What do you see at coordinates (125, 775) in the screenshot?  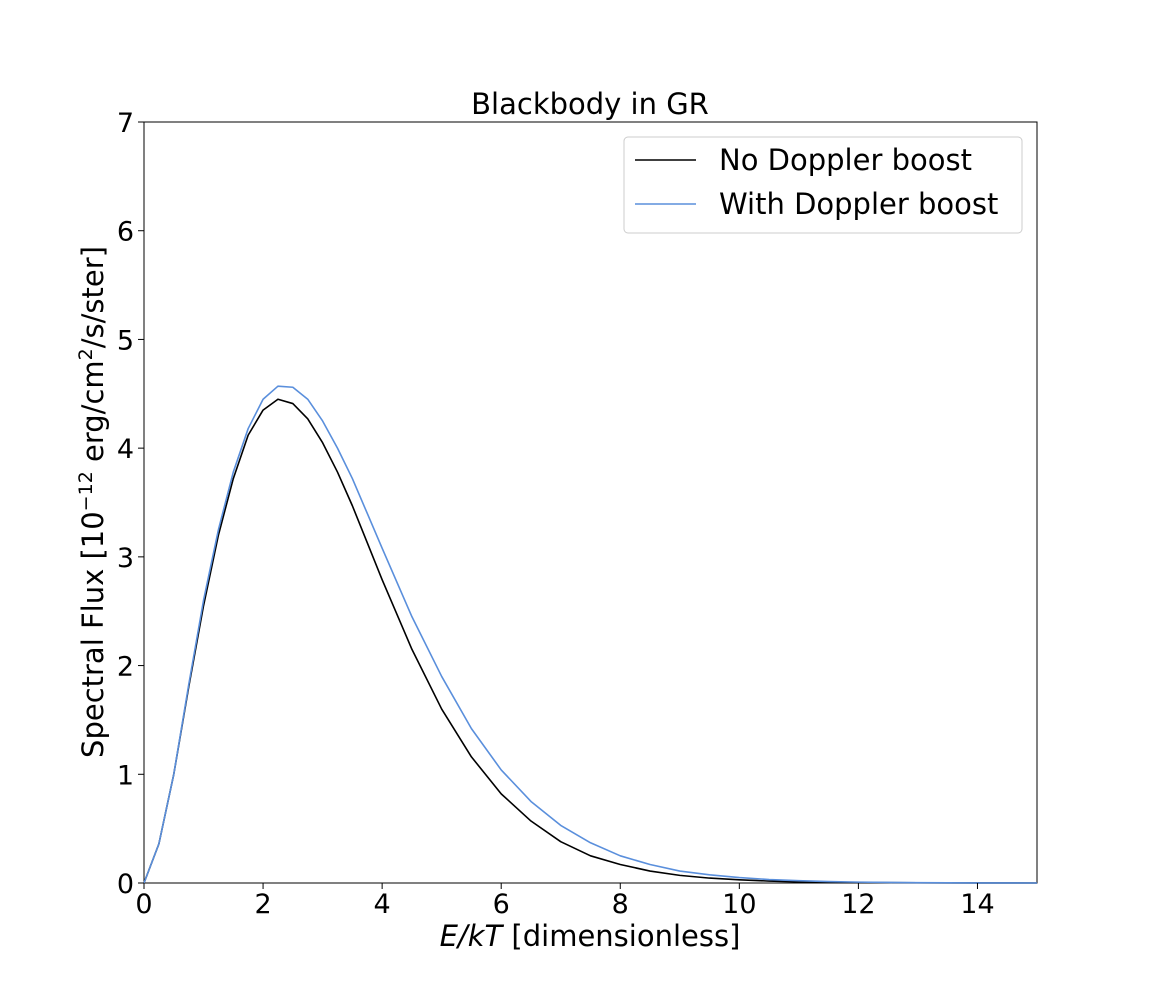 I see `y-tick-label: 1` at bounding box center [125, 775].